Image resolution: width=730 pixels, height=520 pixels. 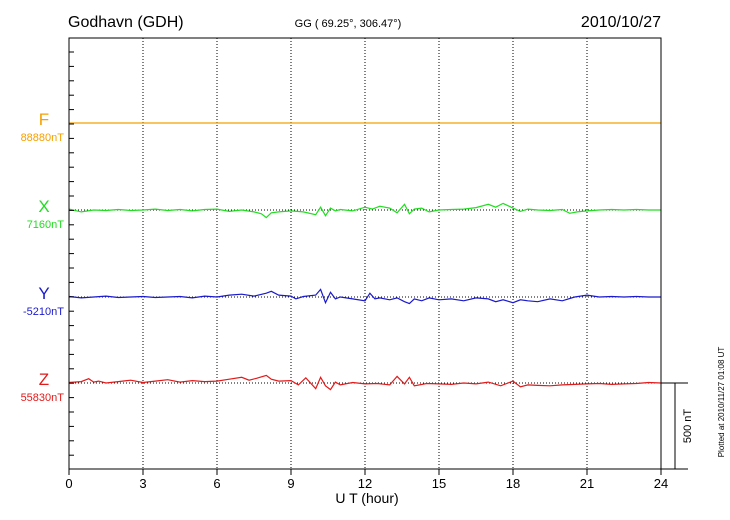 What do you see at coordinates (142, 483) in the screenshot?
I see `x-tick-label-3: 3` at bounding box center [142, 483].